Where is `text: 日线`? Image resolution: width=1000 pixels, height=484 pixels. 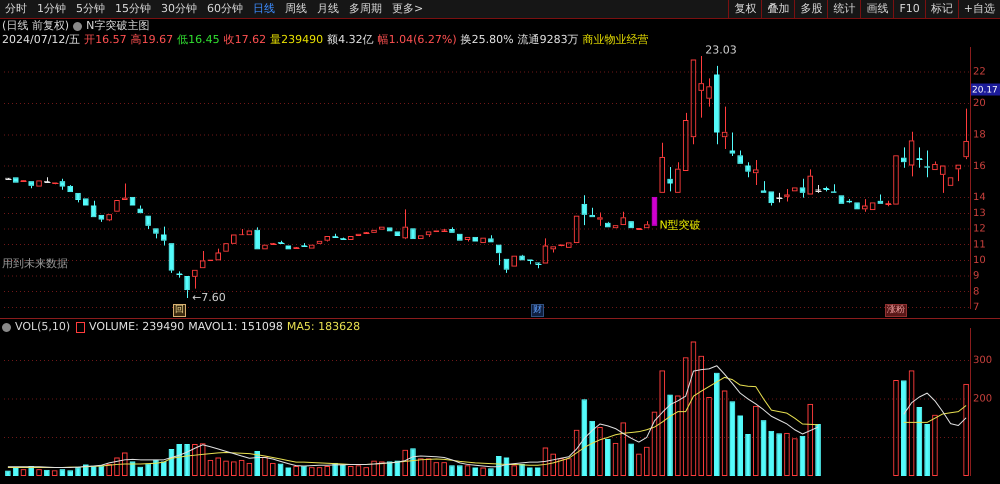
text: 日线 is located at coordinates (264, 9).